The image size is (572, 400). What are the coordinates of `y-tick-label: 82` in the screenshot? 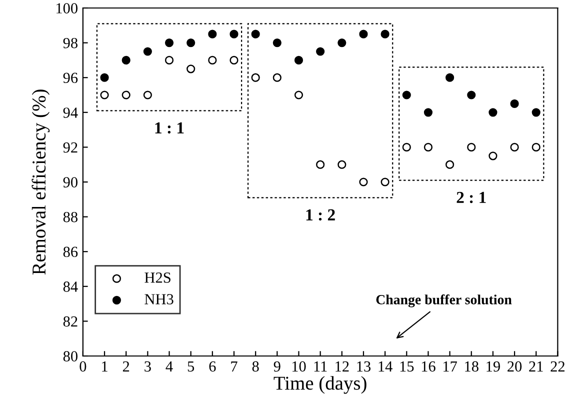 It's located at (70, 321).